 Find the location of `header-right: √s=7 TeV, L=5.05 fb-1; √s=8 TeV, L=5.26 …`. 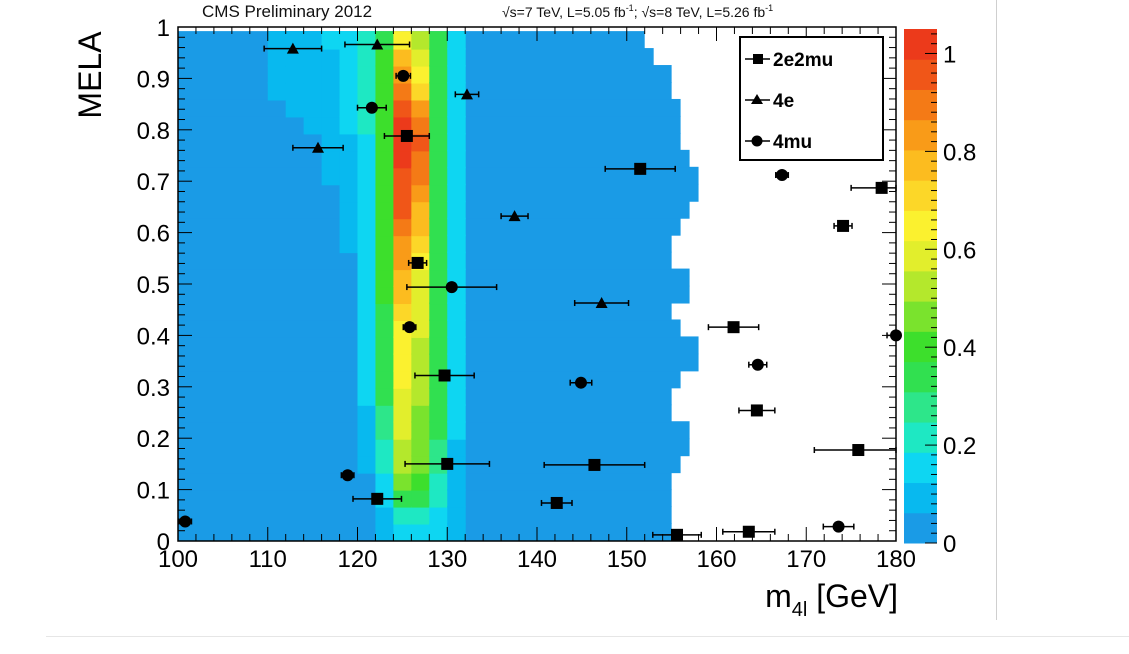

header-right: √s=7 TeV, L=5.05 fb-1; √s=8 TeV, L=5.26 … is located at coordinates (637, 11).